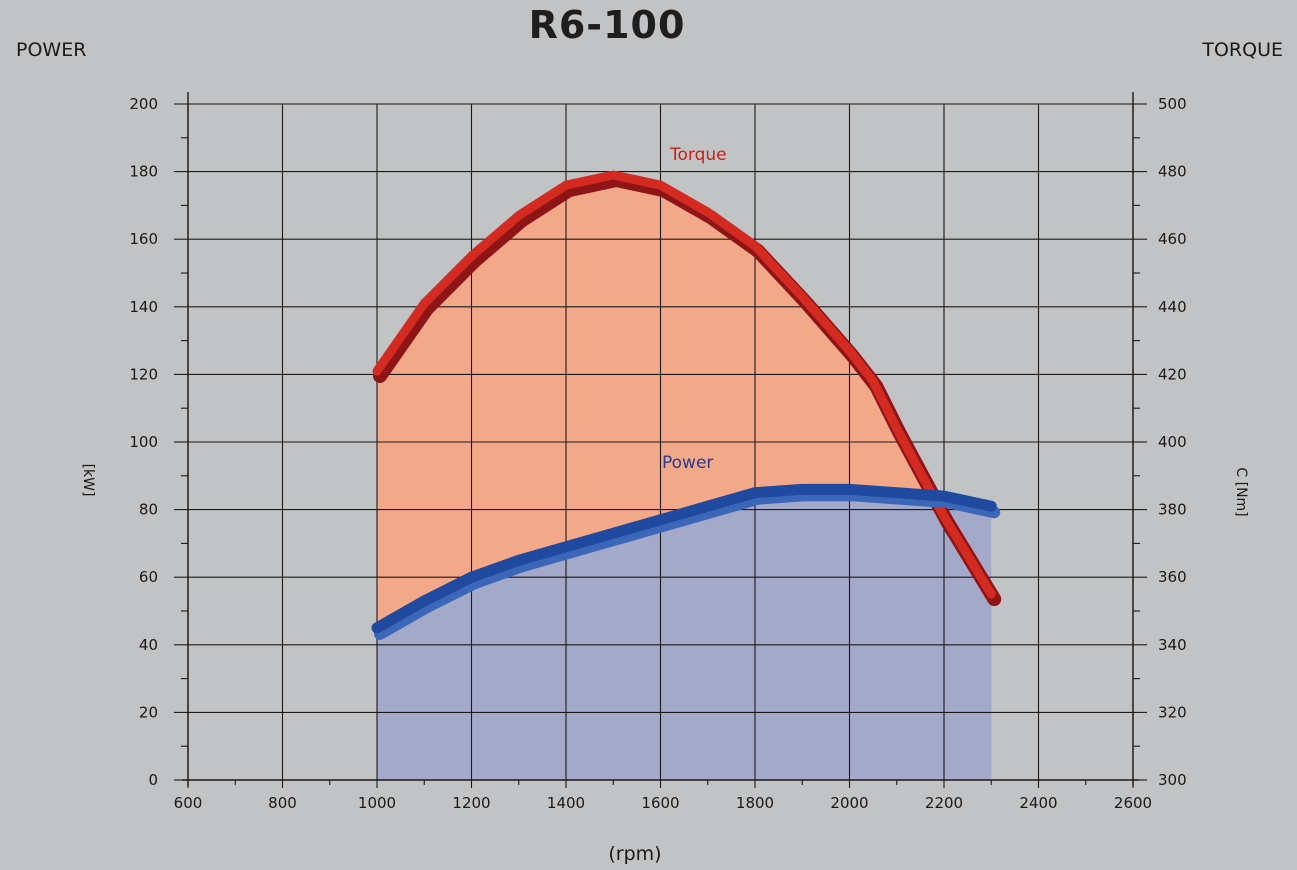 This screenshot has height=870, width=1297. I want to click on y-tick-left-60: 60, so click(148, 577).